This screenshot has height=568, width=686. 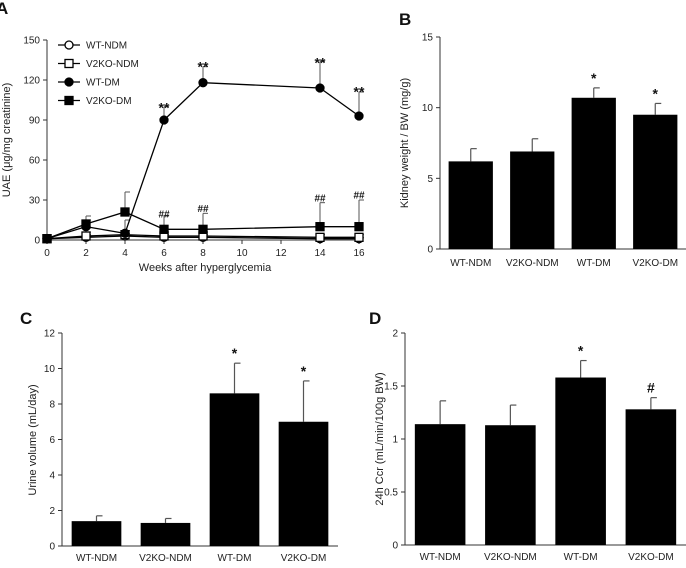 What do you see at coordinates (50, 369) in the screenshot?
I see `panel-c-y-tick-label: 10` at bounding box center [50, 369].